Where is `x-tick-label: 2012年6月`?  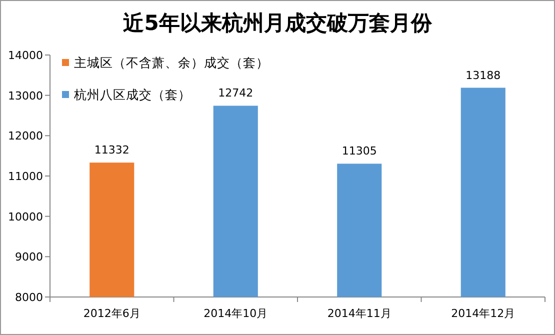 x-tick-label: 2012年6月 is located at coordinates (111, 313).